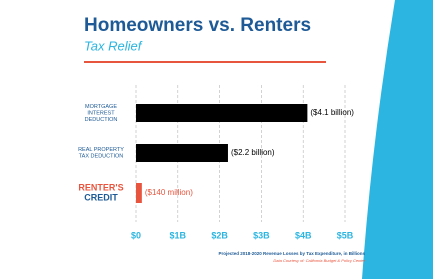 This screenshot has width=433, height=279. What do you see at coordinates (219, 235) in the screenshot?
I see `x-tick-label: $2B` at bounding box center [219, 235].